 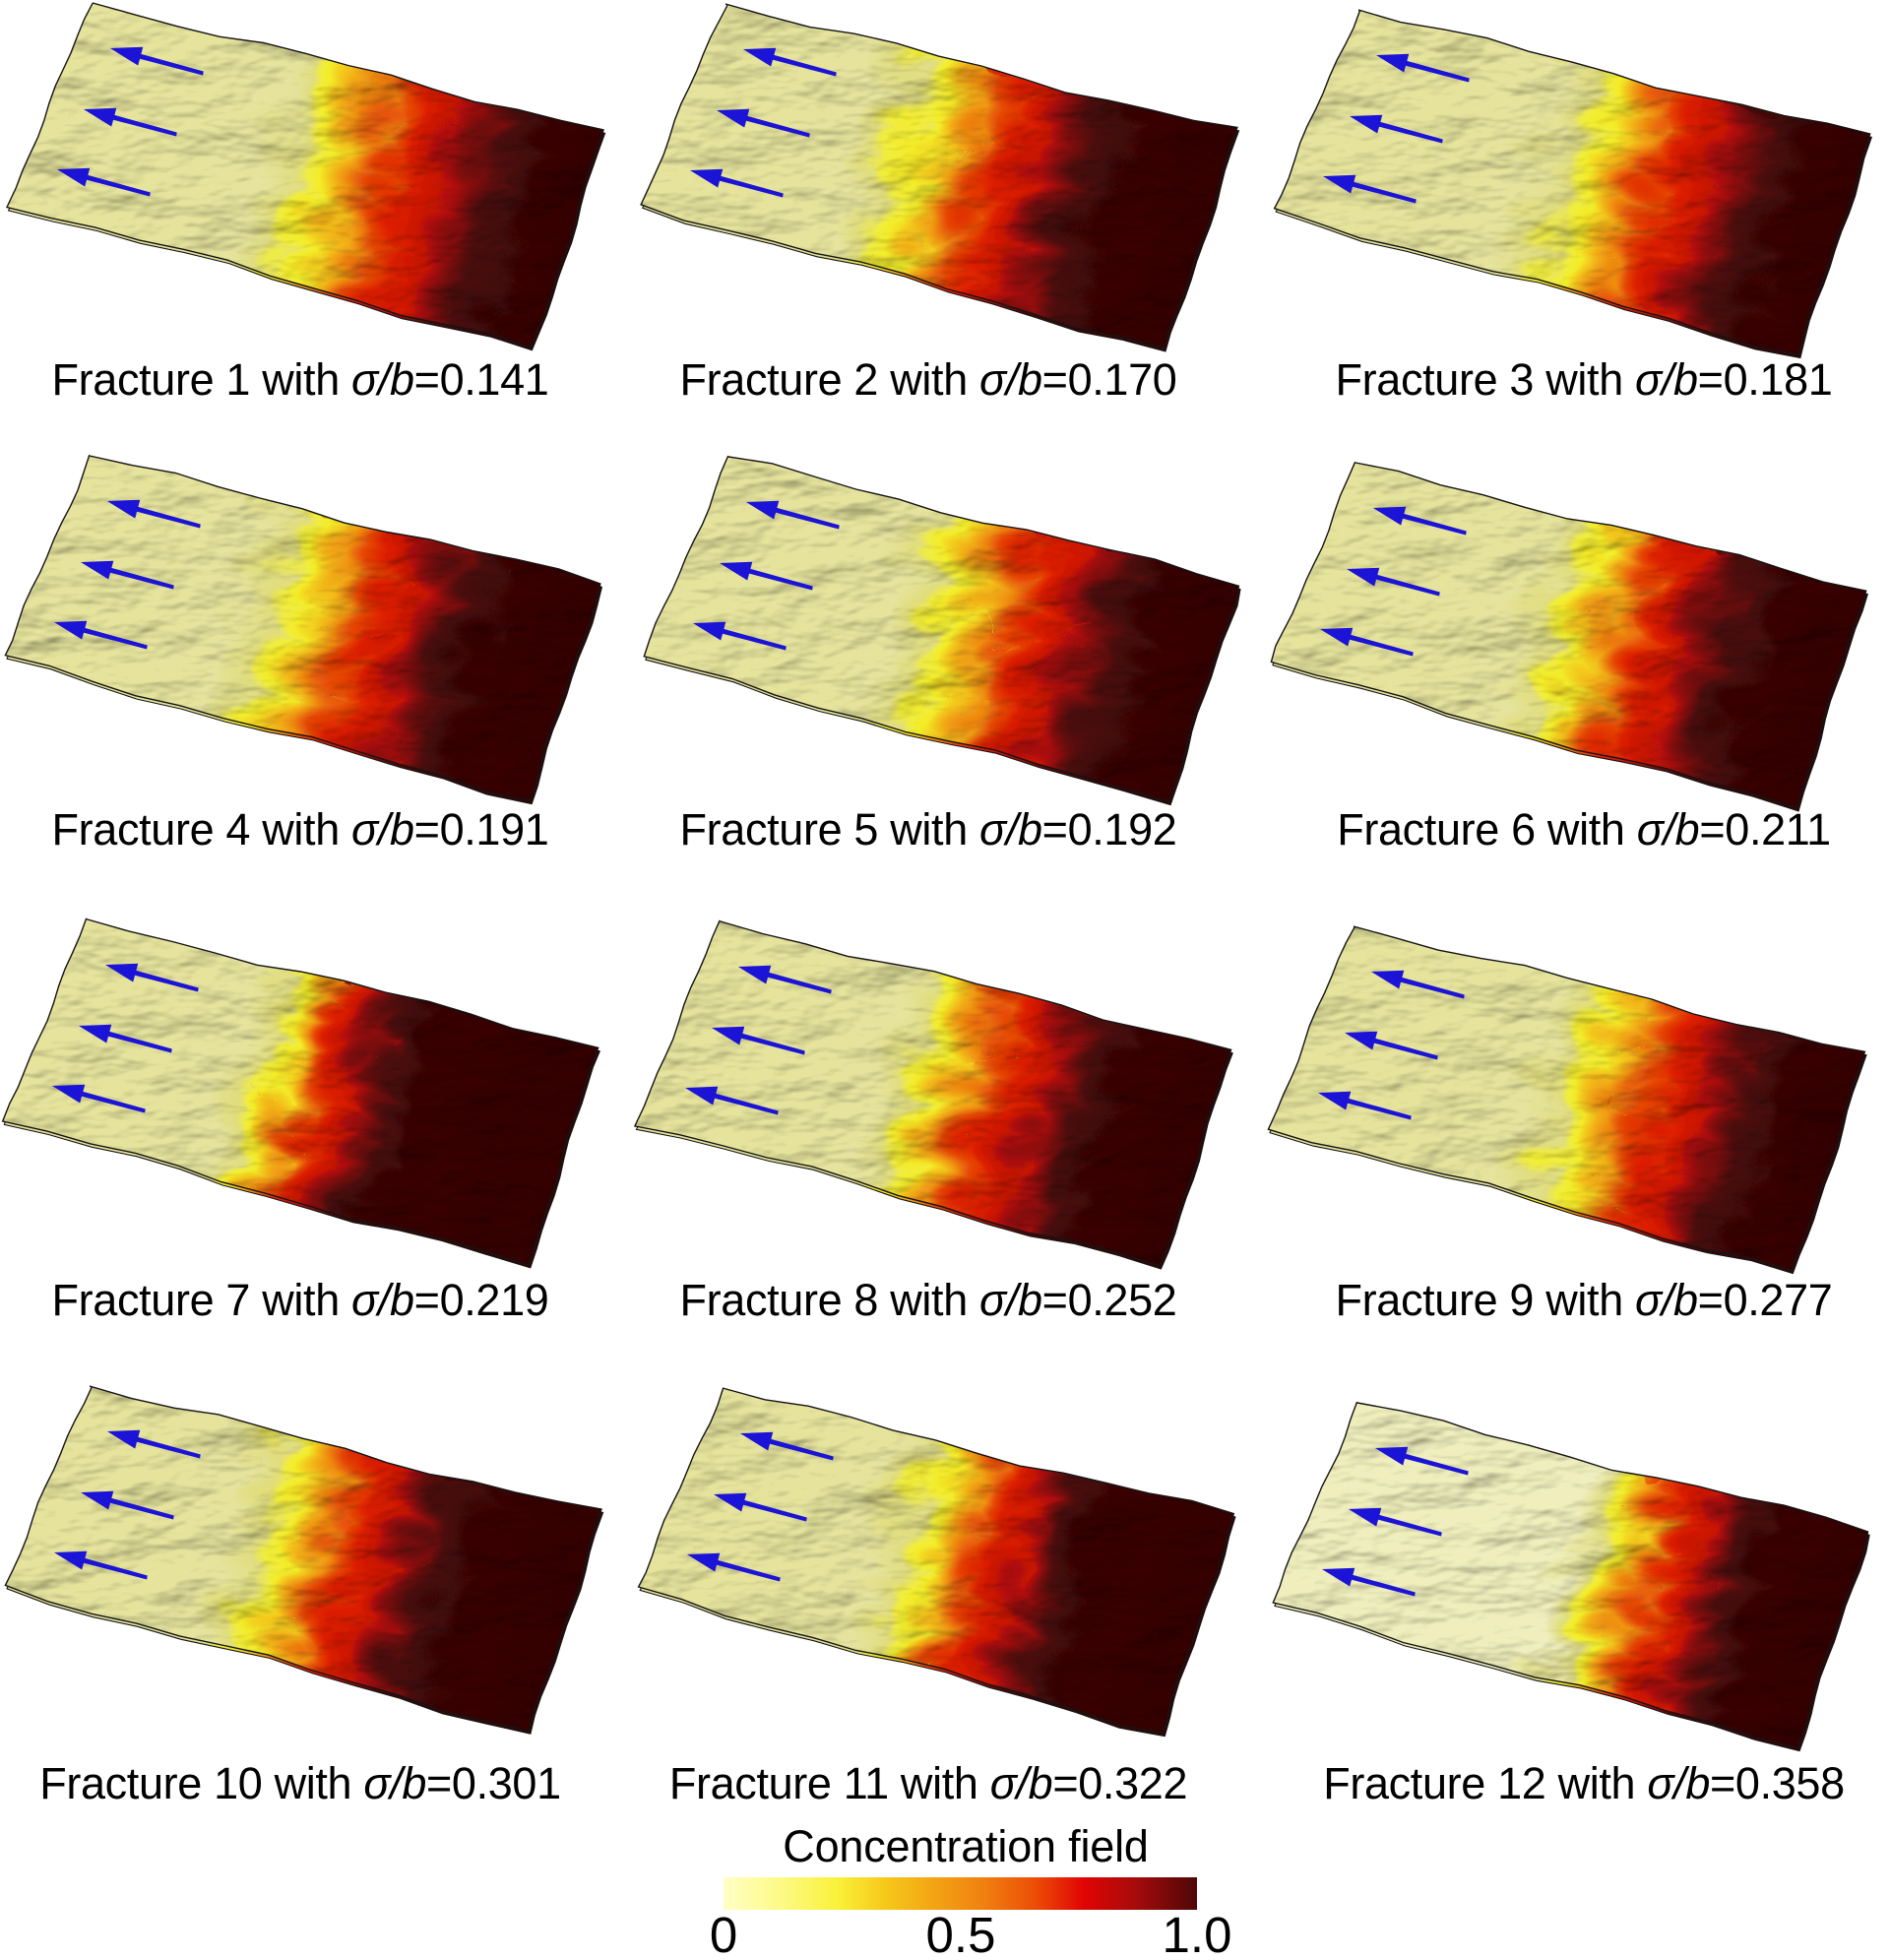 I want to click on svg-text: Fracture 5 with σ/b=0.192, so click(x=928, y=829).